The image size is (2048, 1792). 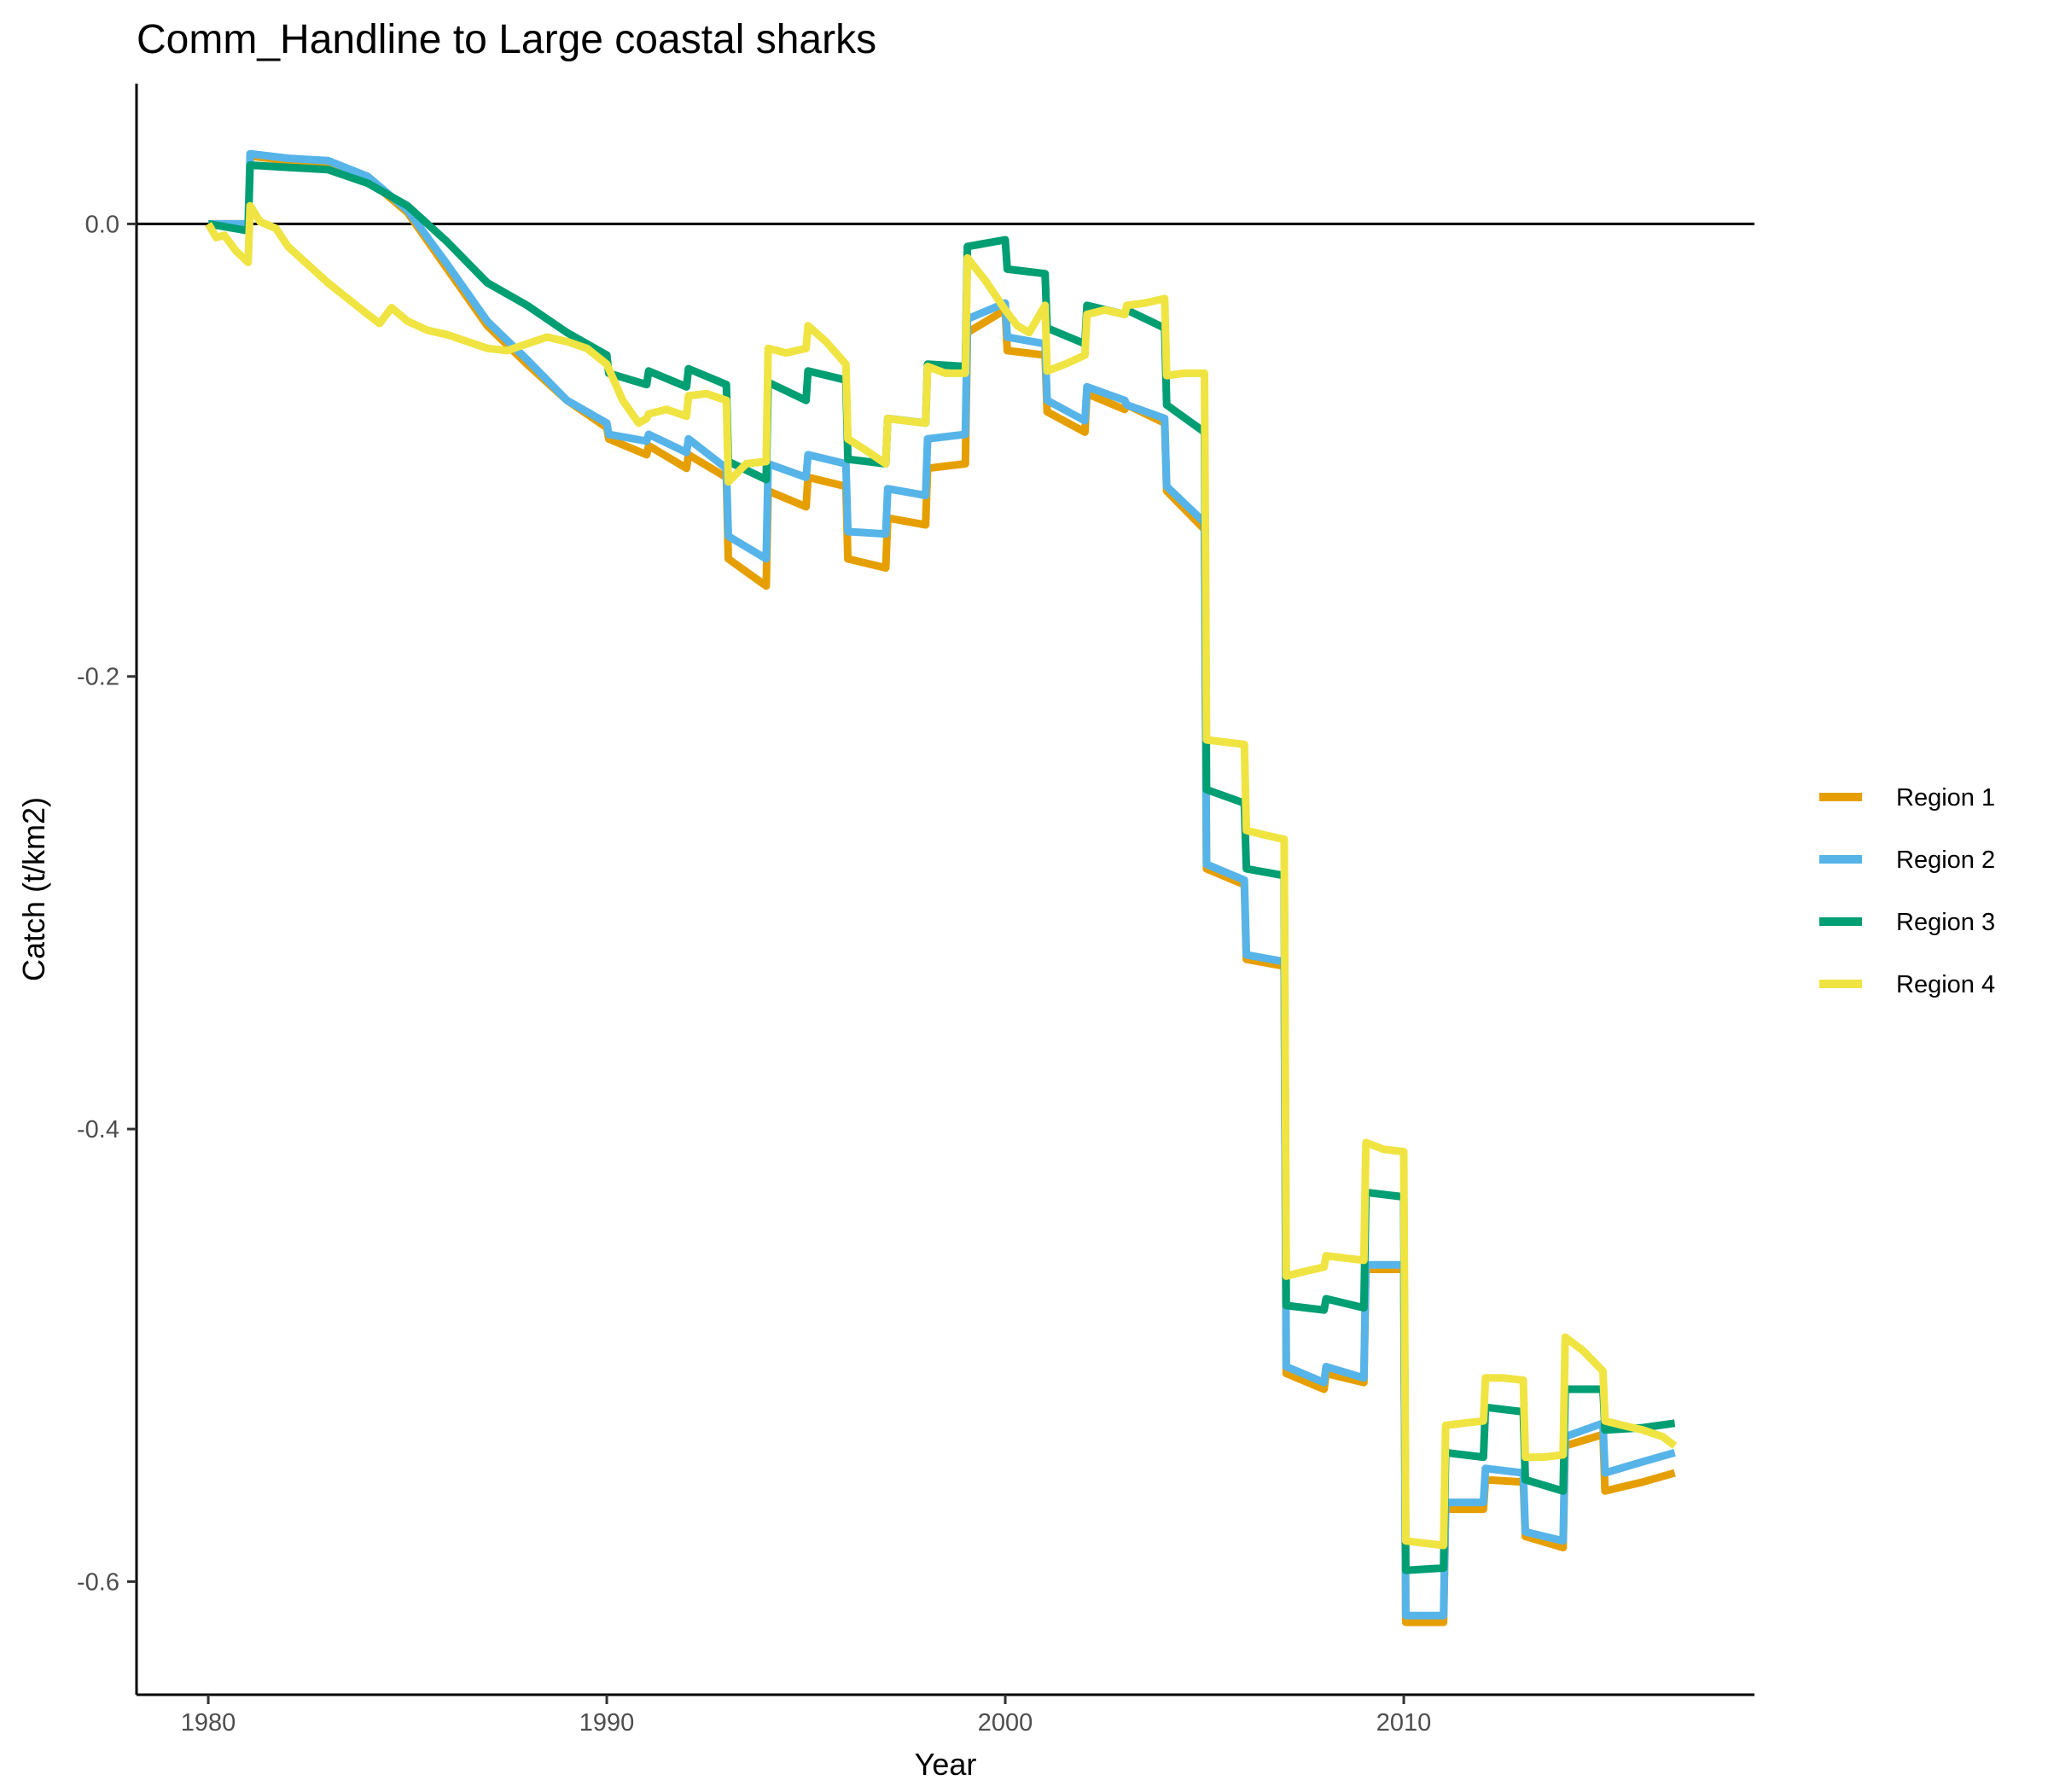 What do you see at coordinates (1404, 1723) in the screenshot?
I see `x-tick-label: 2010` at bounding box center [1404, 1723].